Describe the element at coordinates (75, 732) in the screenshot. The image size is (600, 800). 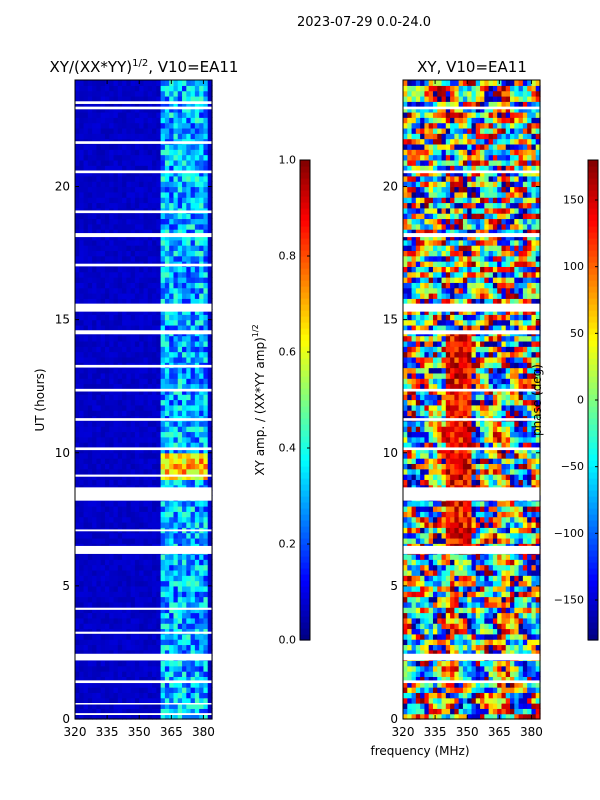
I see `left-xtick-label: 320` at that location.